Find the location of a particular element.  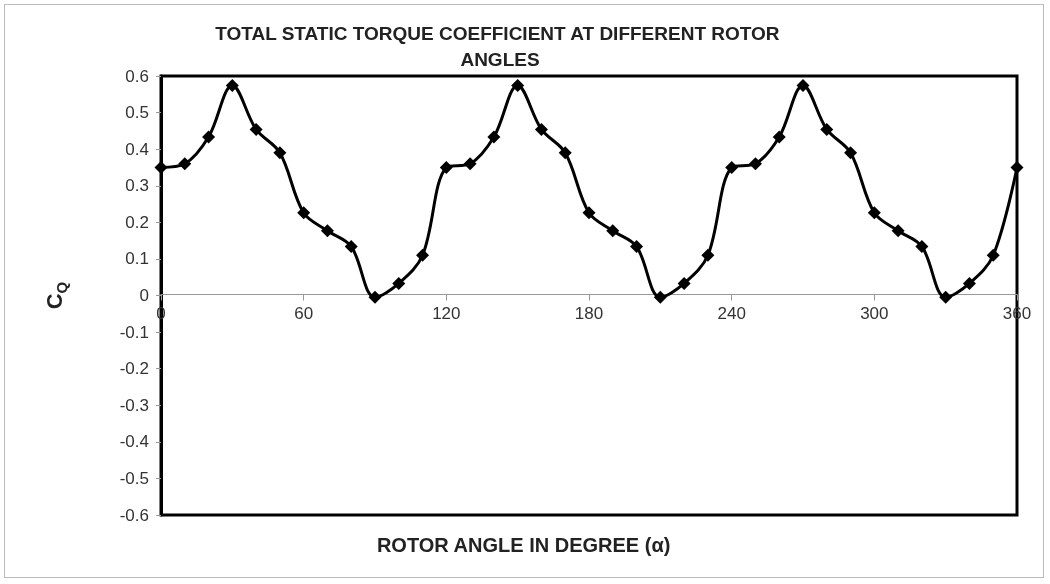

x-axis-title: ROTOR ANGLE IN DEGREE (α) is located at coordinates (523, 545).